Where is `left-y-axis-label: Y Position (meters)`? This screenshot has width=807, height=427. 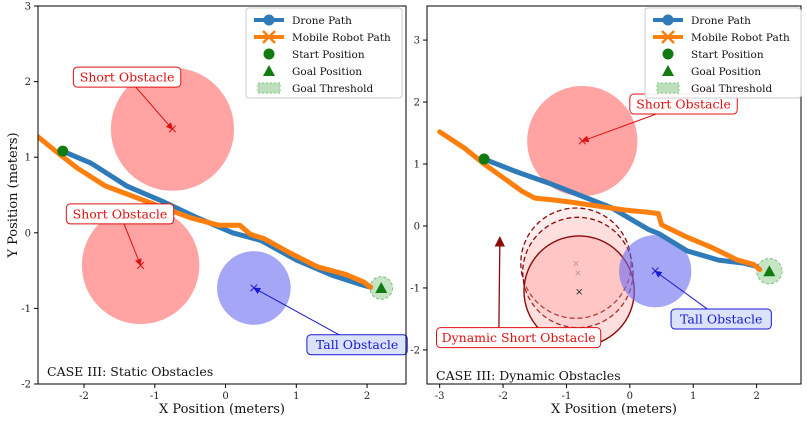 left-y-axis-label: Y Position (meters) is located at coordinates (13, 195).